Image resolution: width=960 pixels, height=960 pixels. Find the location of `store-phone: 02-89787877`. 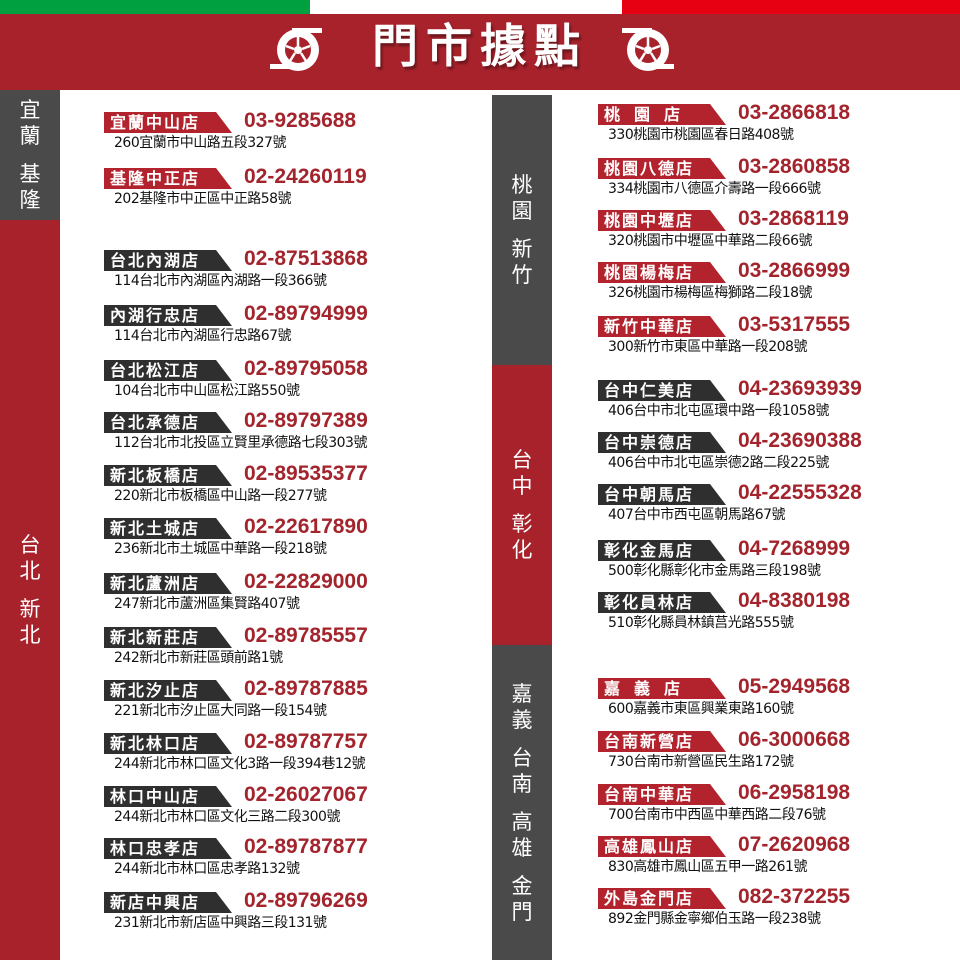

store-phone: 02-89787877 is located at coordinates (306, 846).